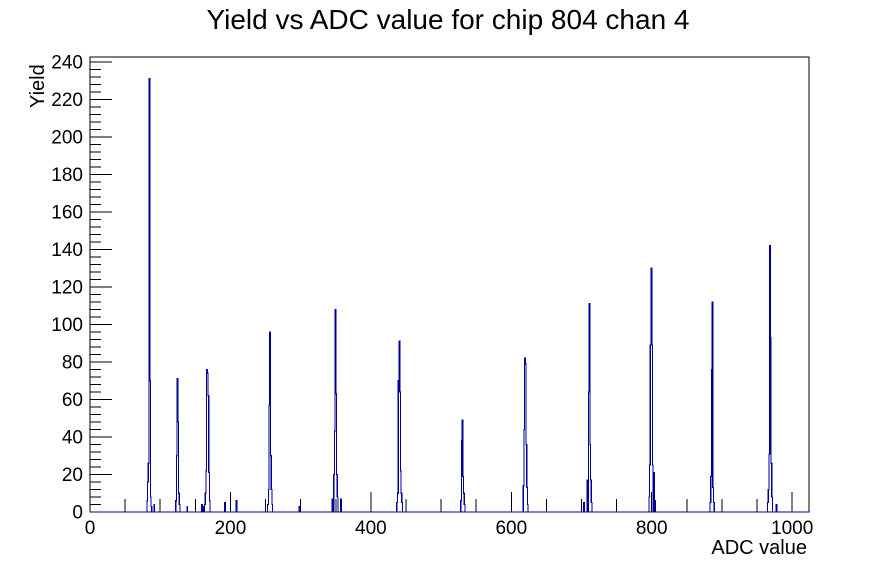 This screenshot has height=572, width=896. What do you see at coordinates (231, 528) in the screenshot?
I see `x-tick-label: 200` at bounding box center [231, 528].